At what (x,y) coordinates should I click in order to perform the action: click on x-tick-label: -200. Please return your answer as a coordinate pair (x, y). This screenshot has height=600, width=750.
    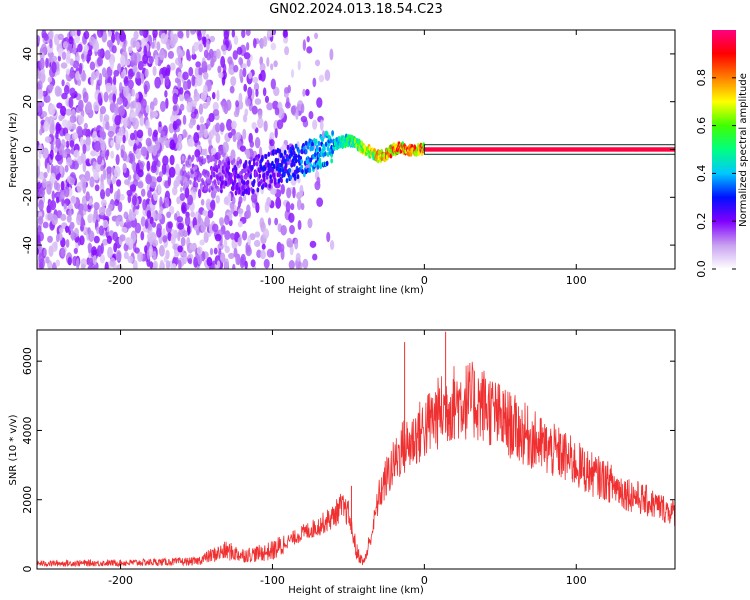
    Looking at the image, I should click on (120, 580).